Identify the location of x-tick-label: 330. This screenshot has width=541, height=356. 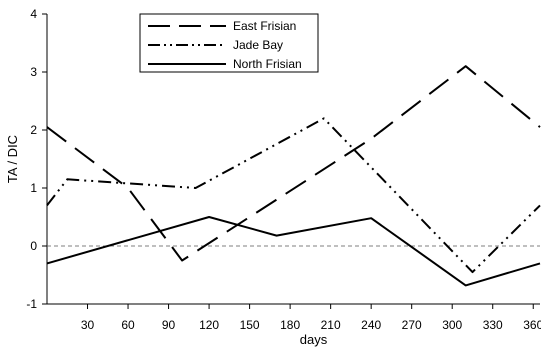
(493, 325).